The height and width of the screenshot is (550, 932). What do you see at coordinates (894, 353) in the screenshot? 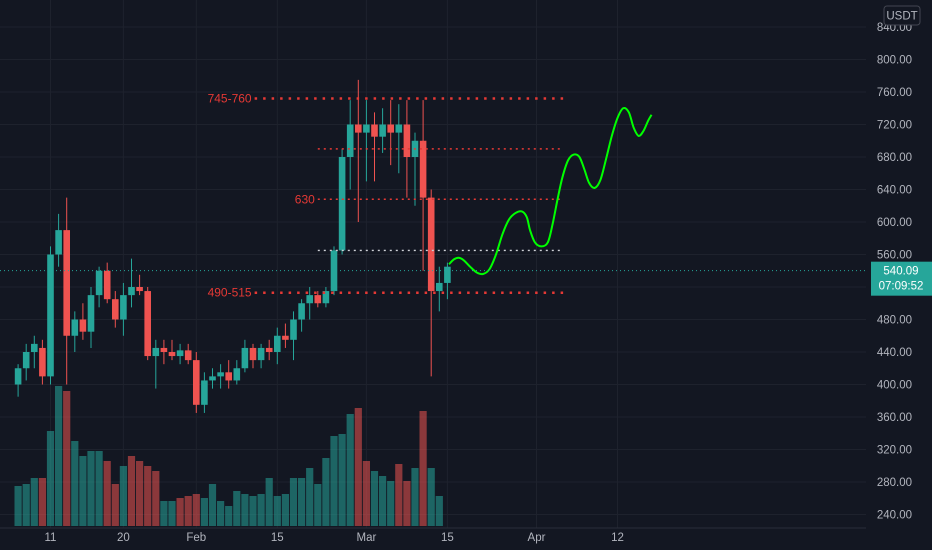
I see `price-tick-label: 440.00` at bounding box center [894, 353].